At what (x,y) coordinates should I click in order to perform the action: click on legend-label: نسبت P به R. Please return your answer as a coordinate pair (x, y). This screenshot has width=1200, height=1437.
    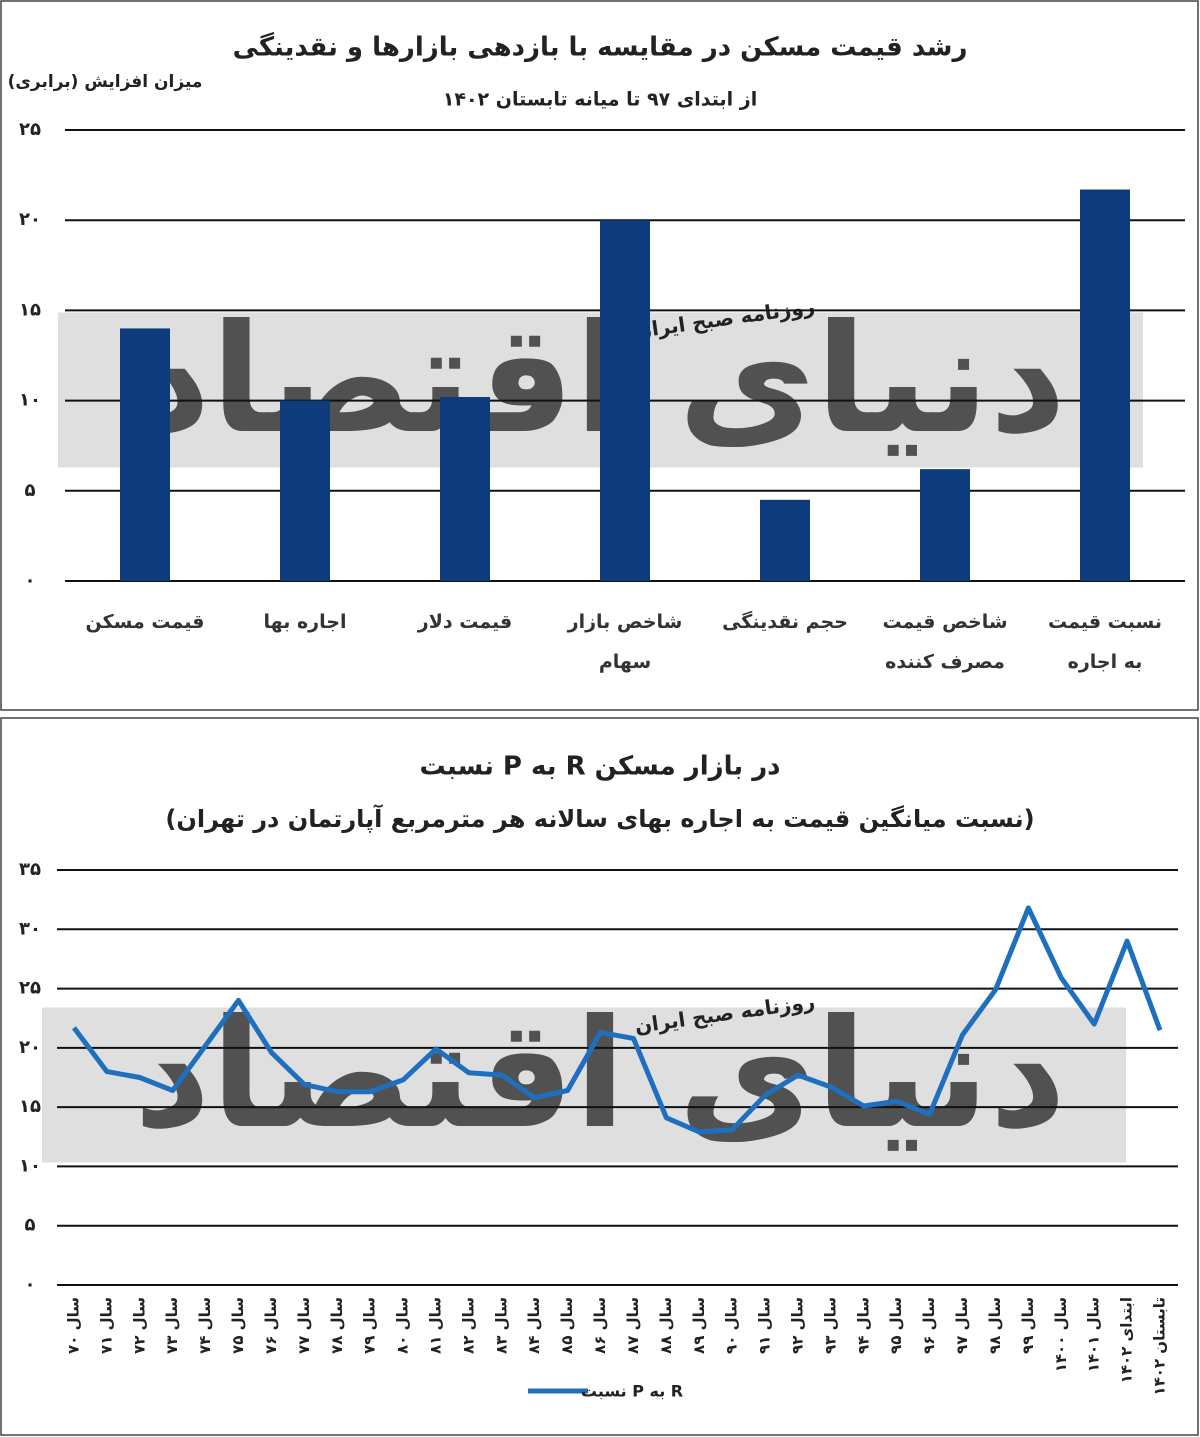
    Looking at the image, I should click on (632, 1391).